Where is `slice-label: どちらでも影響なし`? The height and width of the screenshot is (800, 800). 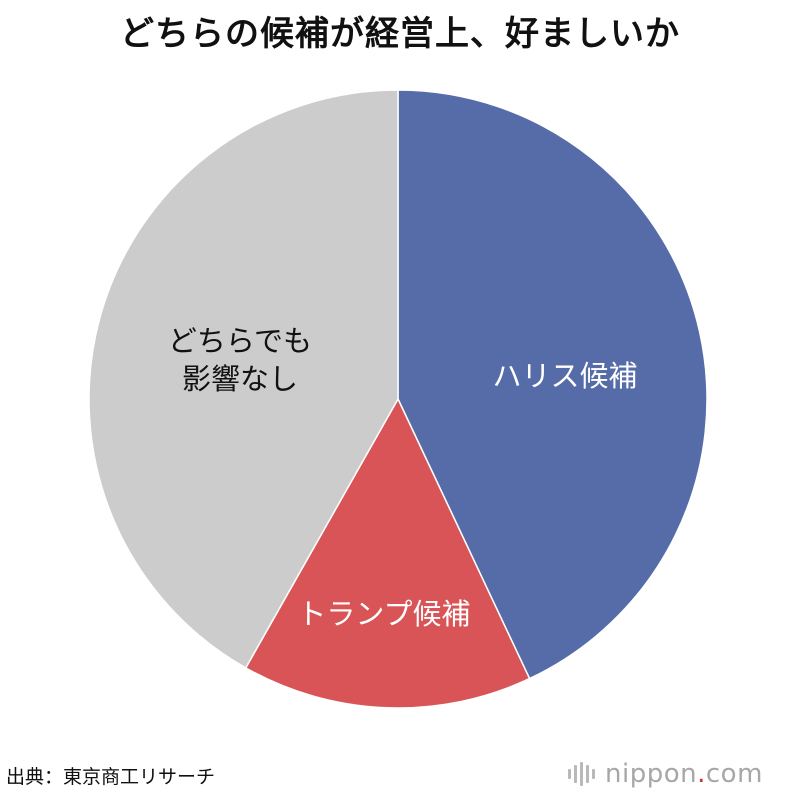 slice-label: どちらでも影響なし is located at coordinates (240, 360).